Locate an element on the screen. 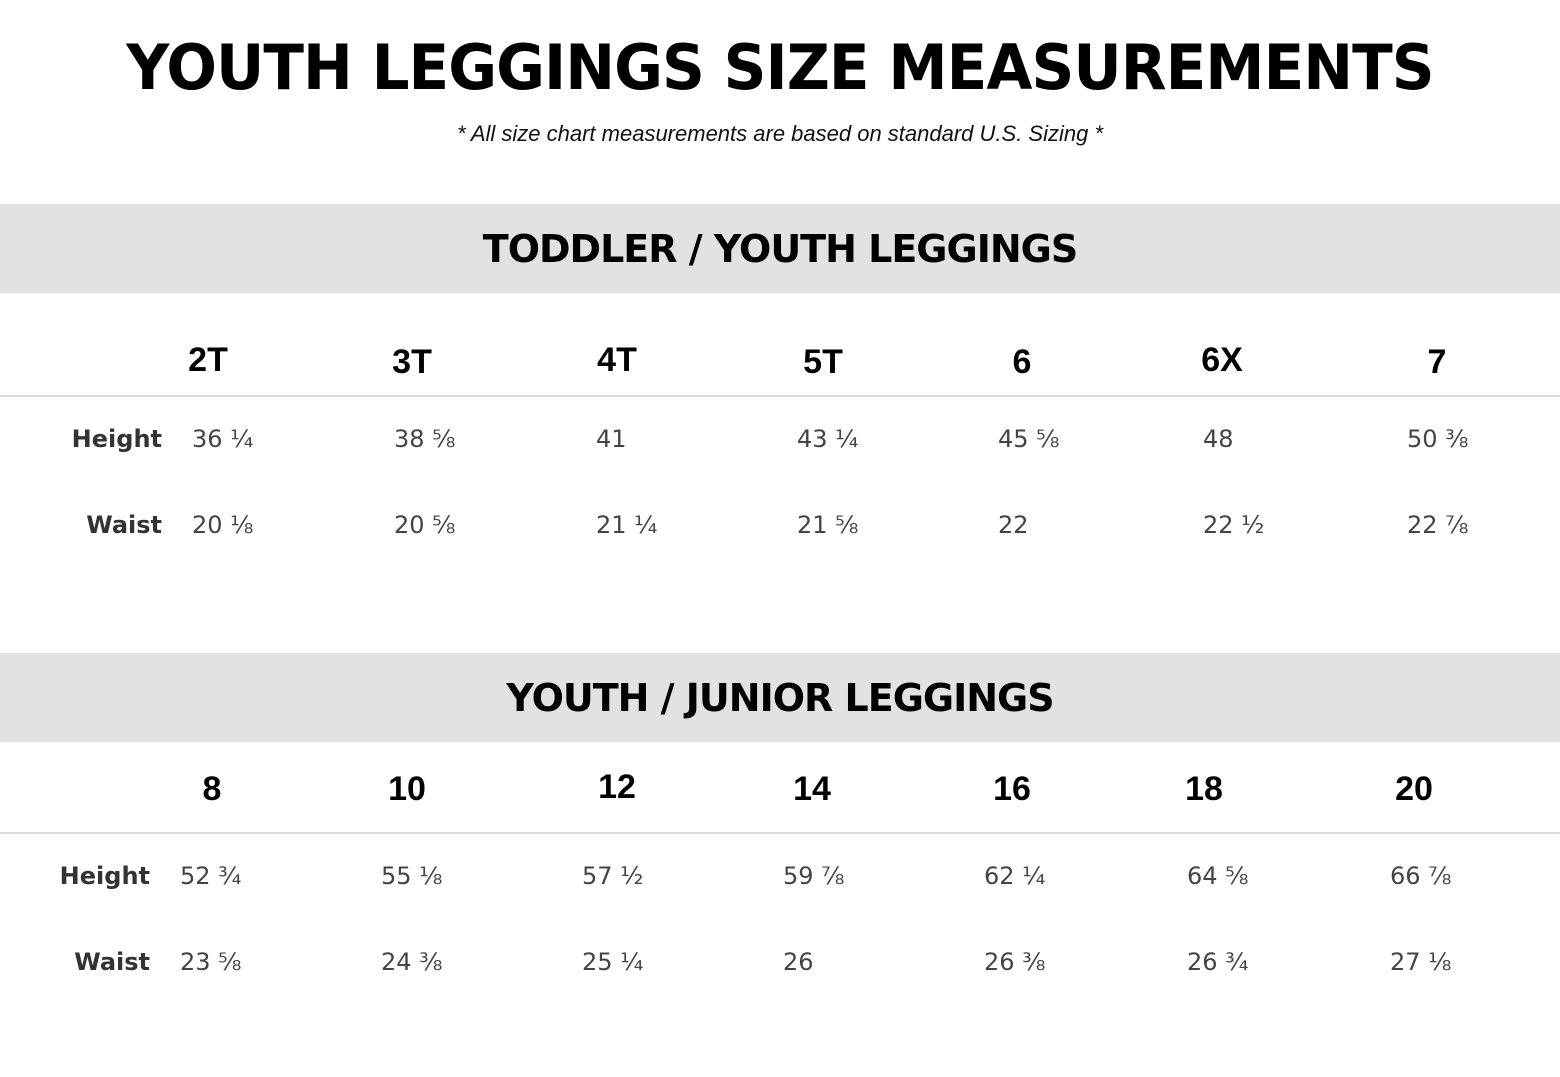 Image resolution: width=1560 pixels, height=1077 pixels. table-cell: 22 ⅞ is located at coordinates (1438, 525).